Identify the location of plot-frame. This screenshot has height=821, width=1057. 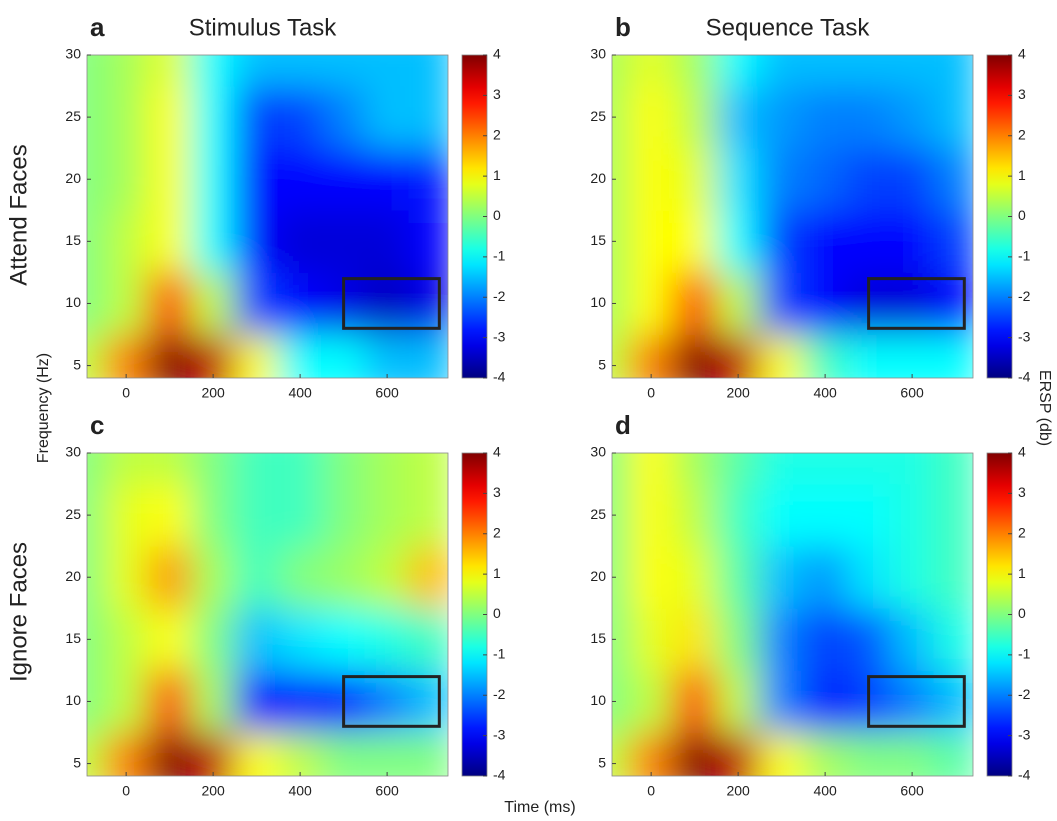
(792, 614).